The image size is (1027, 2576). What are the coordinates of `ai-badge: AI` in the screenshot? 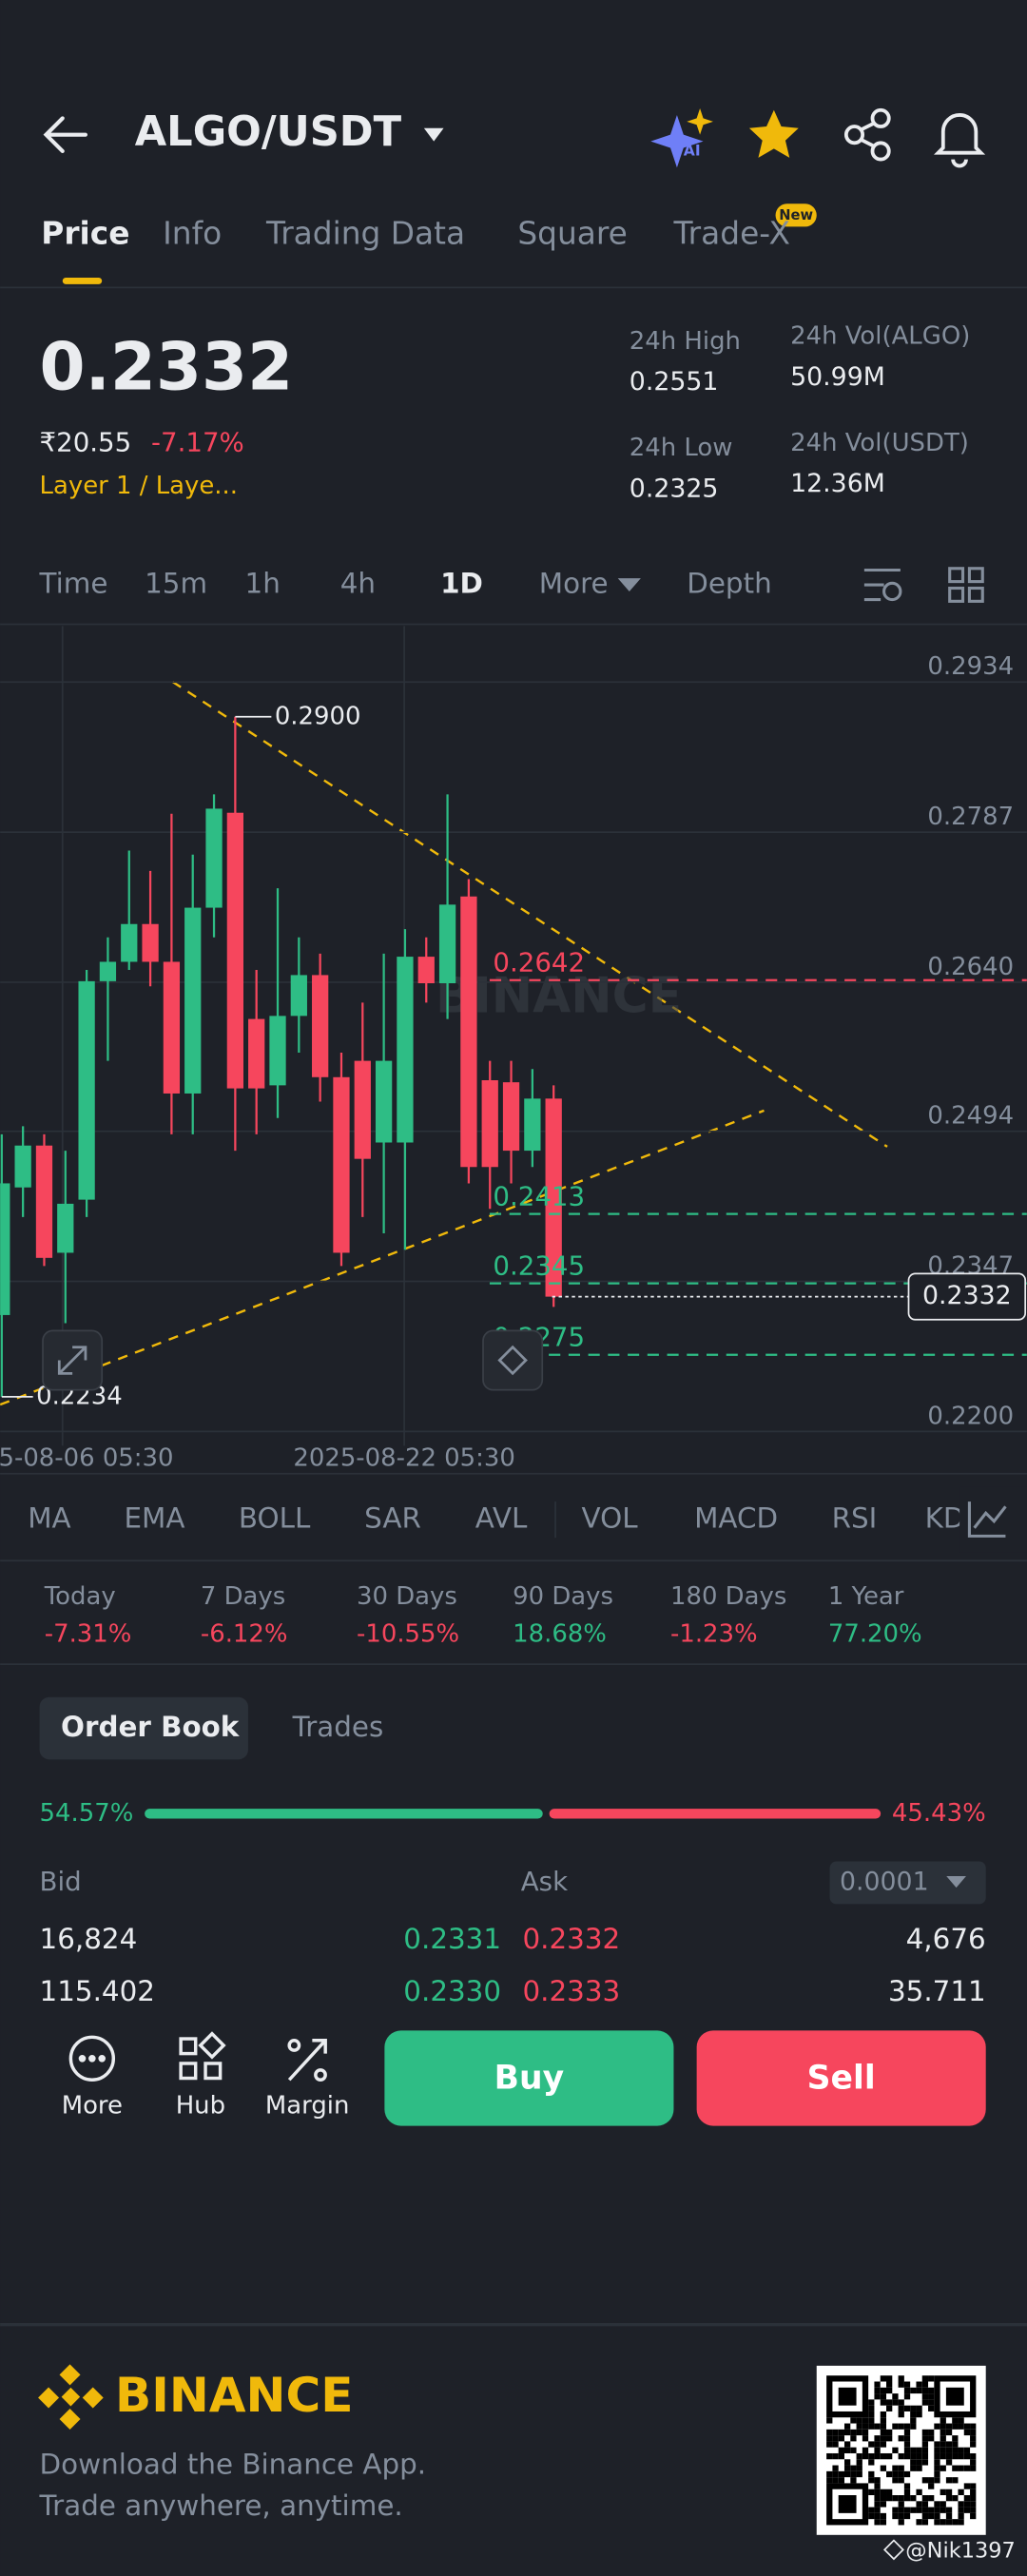 It's located at (692, 150).